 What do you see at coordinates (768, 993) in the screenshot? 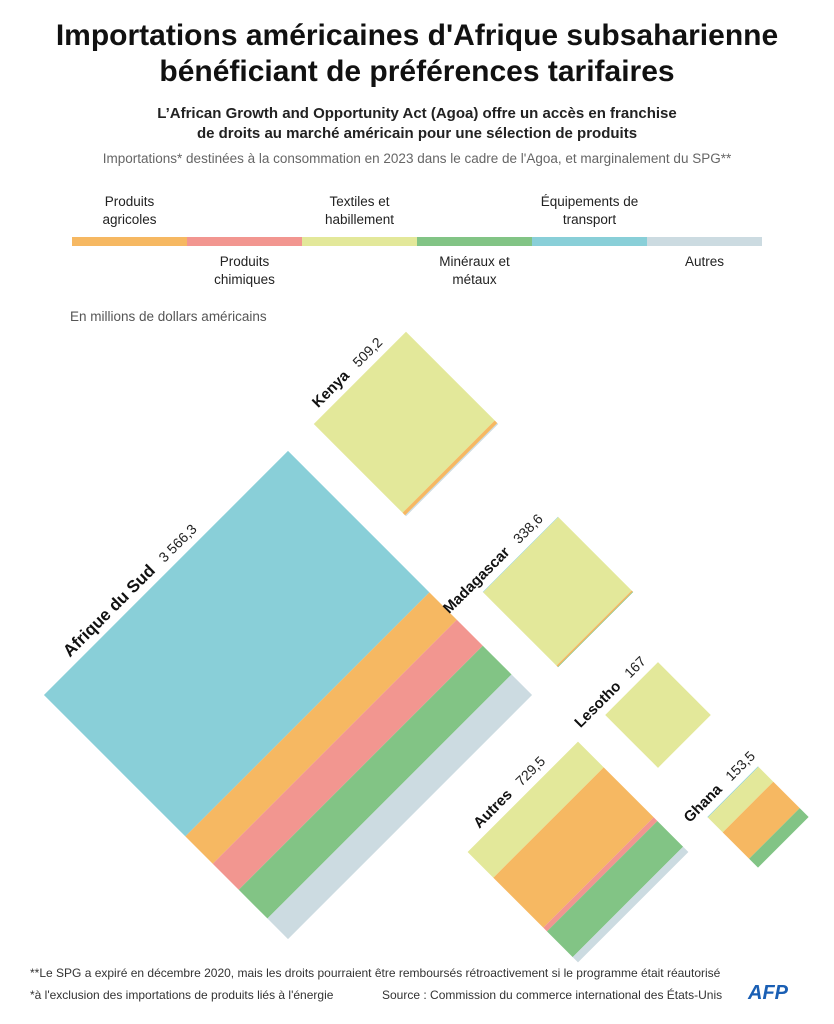
I see `logo: AFP` at bounding box center [768, 993].